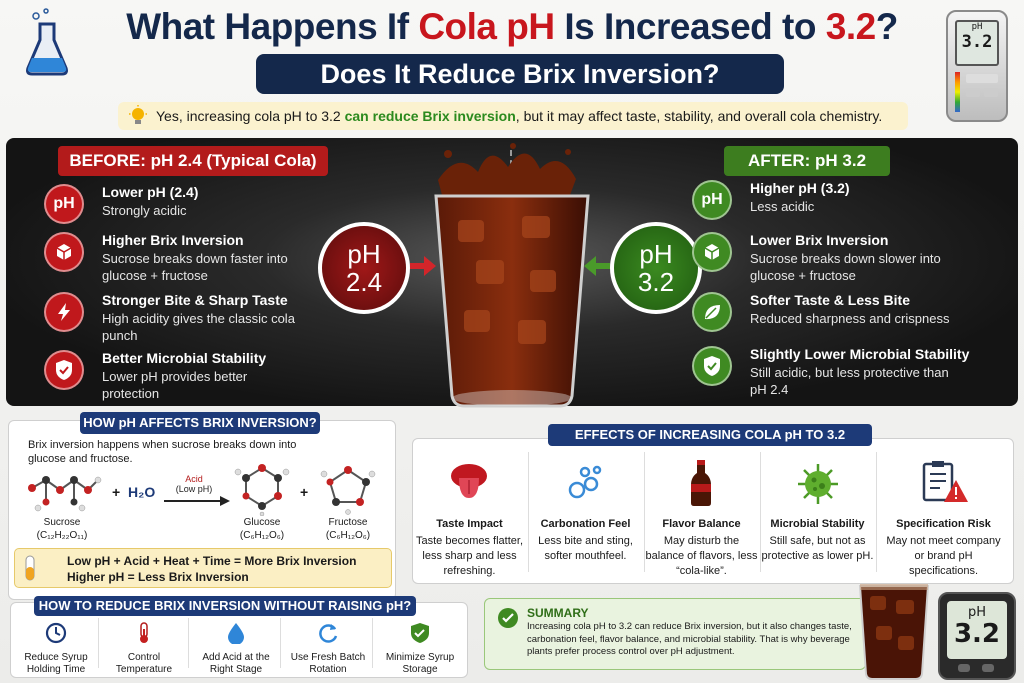 This screenshot has width=1024, height=683. I want to click on ph-meter-top: pH 3.2, so click(977, 66).